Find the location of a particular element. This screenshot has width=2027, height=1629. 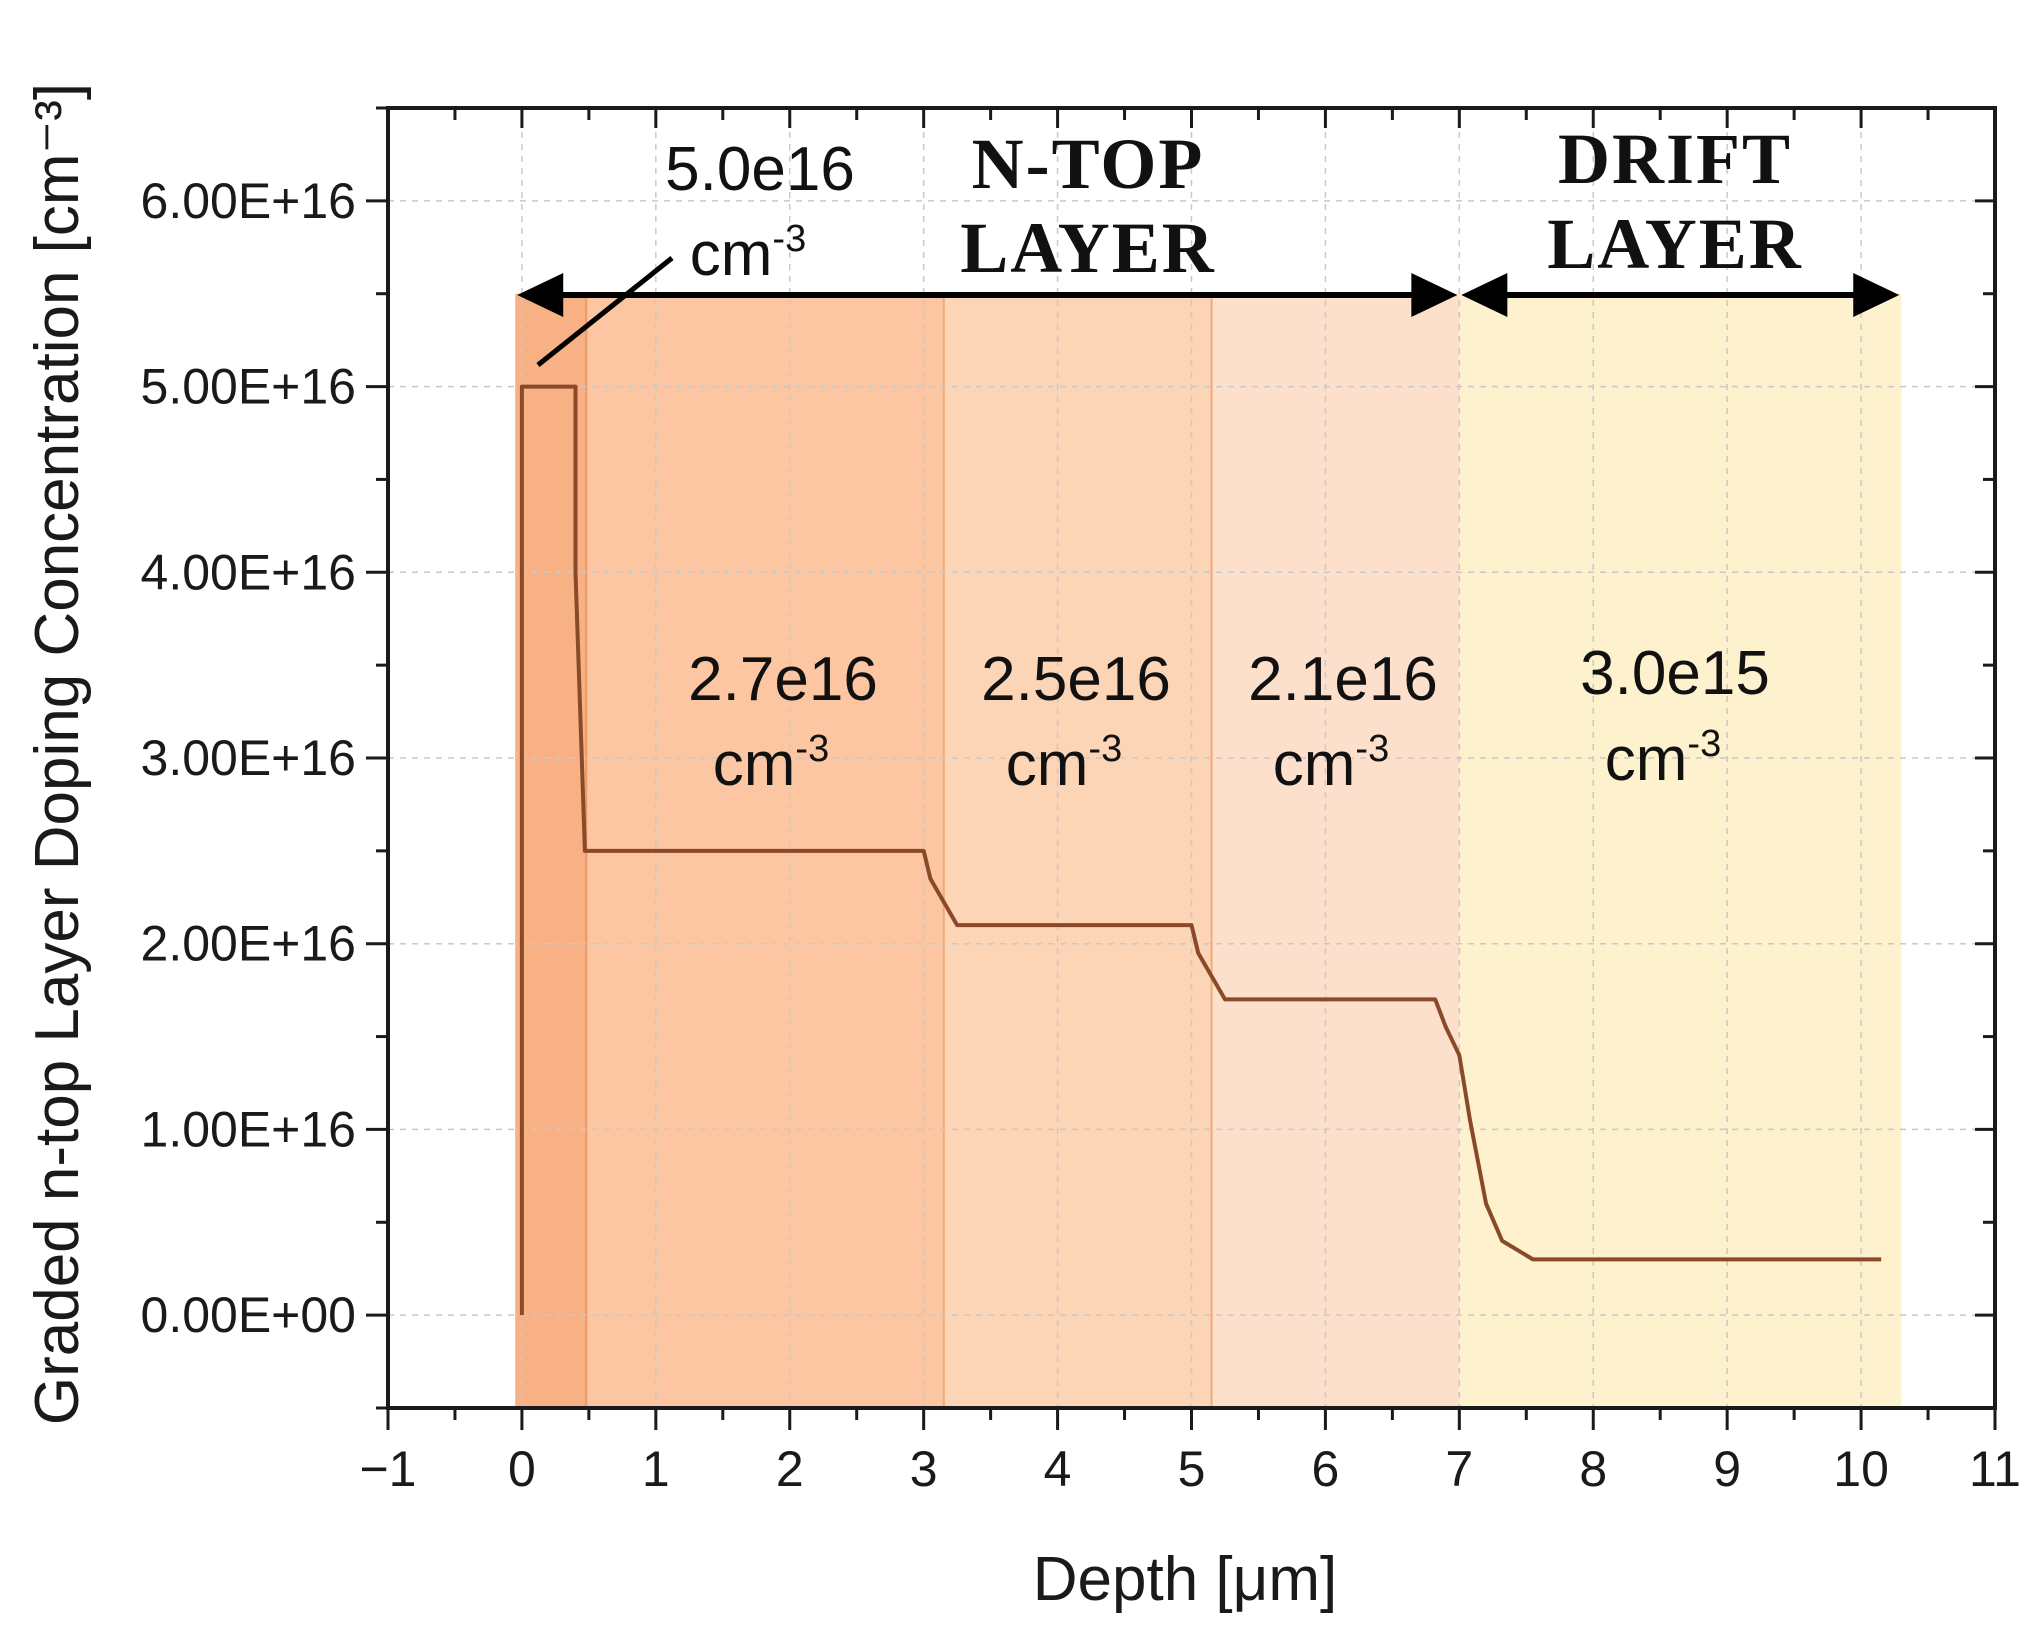

x-axis-title: Depth [μm] is located at coordinates (1185, 1579).